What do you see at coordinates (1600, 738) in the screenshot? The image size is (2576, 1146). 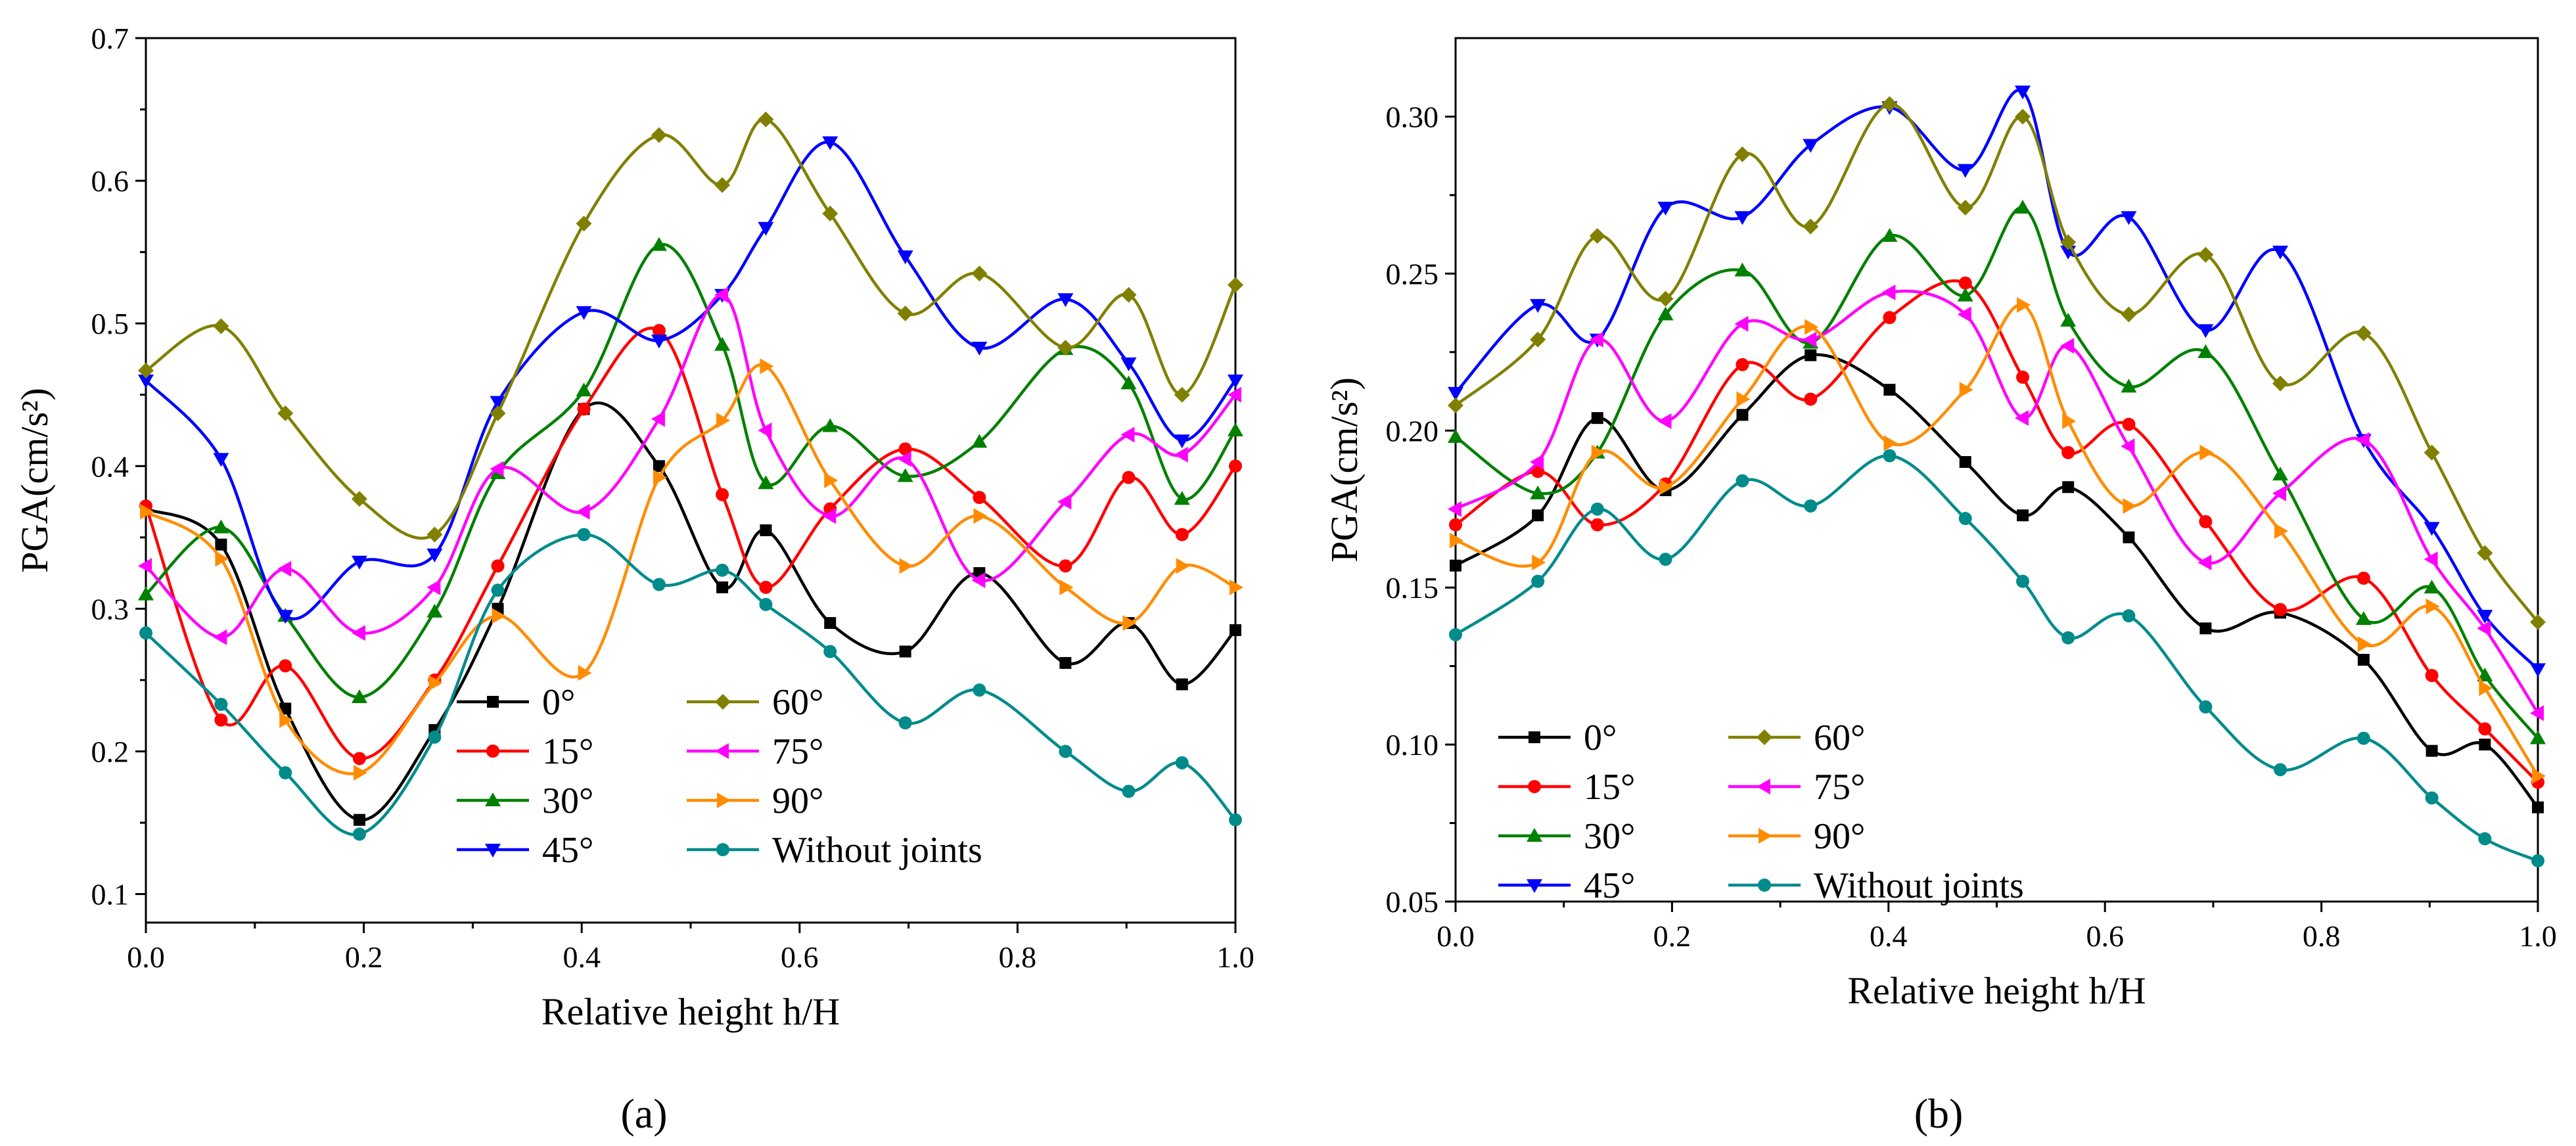 I see `legend-label: 0°` at bounding box center [1600, 738].